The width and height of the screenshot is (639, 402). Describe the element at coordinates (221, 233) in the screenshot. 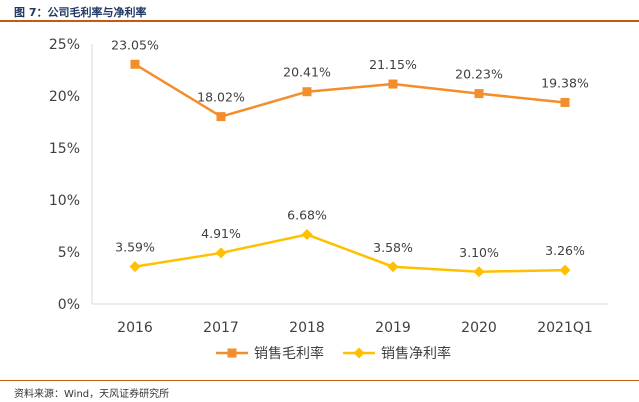

I see `data-label: 4.91%` at that location.